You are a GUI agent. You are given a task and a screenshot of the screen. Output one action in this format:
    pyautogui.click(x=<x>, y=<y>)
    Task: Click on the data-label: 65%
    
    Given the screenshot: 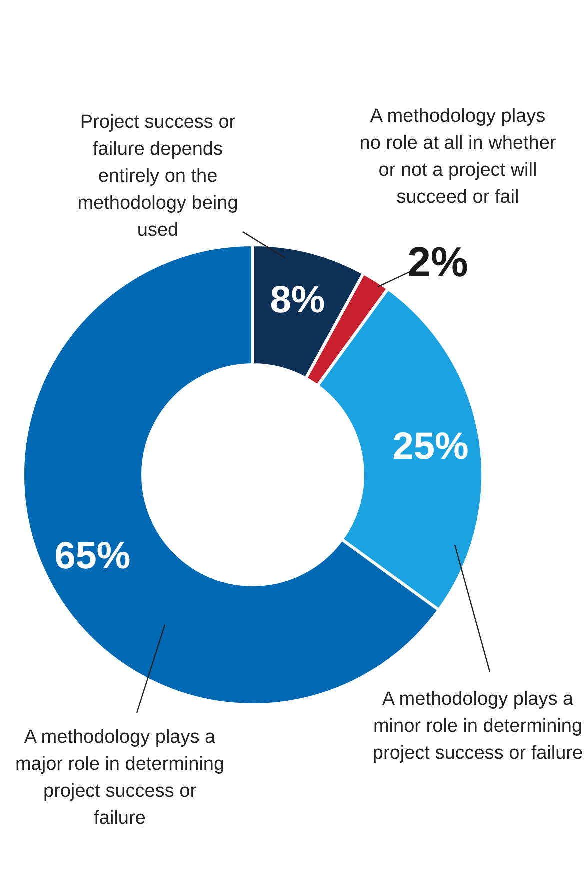 What is the action you would take?
    pyautogui.click(x=92, y=557)
    